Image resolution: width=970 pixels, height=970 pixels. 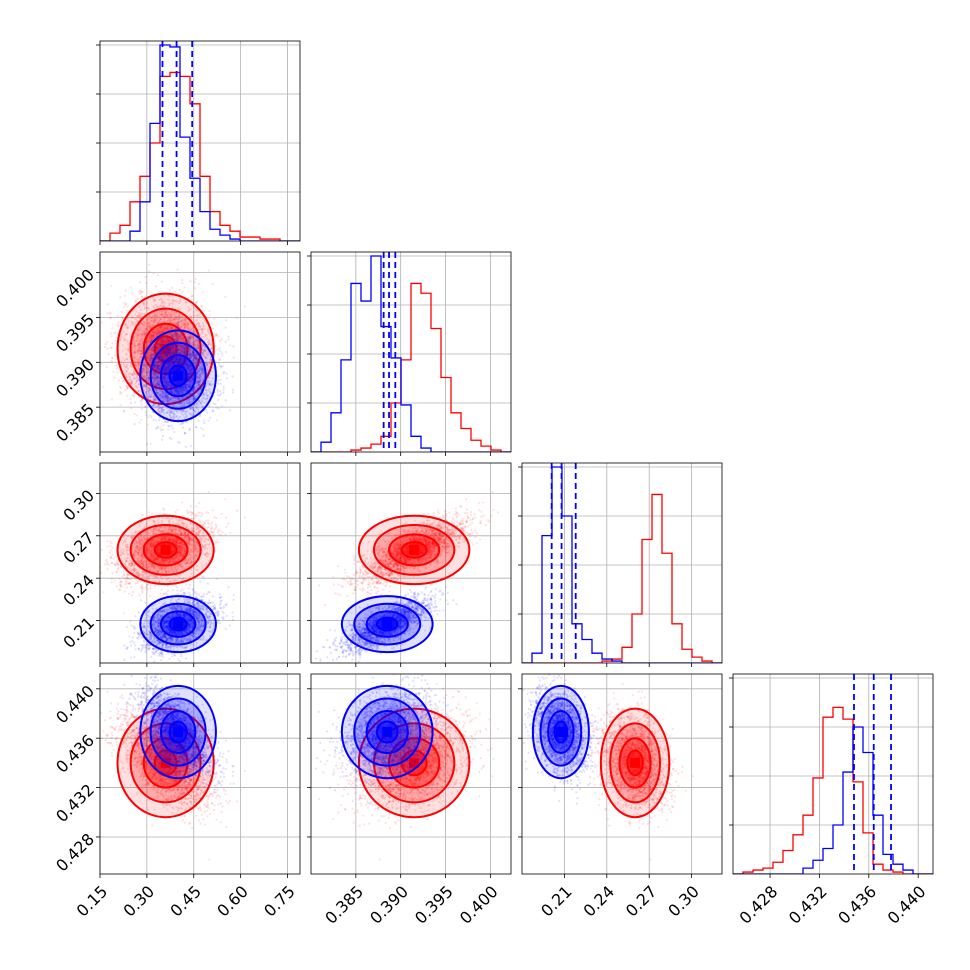 What do you see at coordinates (200, 141) in the screenshot?
I see `panel-frame` at bounding box center [200, 141].